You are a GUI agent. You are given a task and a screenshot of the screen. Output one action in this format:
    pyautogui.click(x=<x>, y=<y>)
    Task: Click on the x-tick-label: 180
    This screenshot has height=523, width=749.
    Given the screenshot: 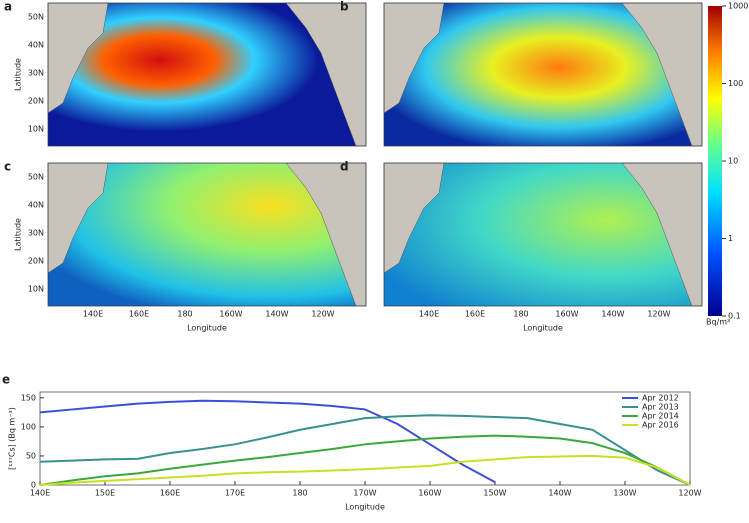 What is the action you would take?
    pyautogui.click(x=299, y=493)
    